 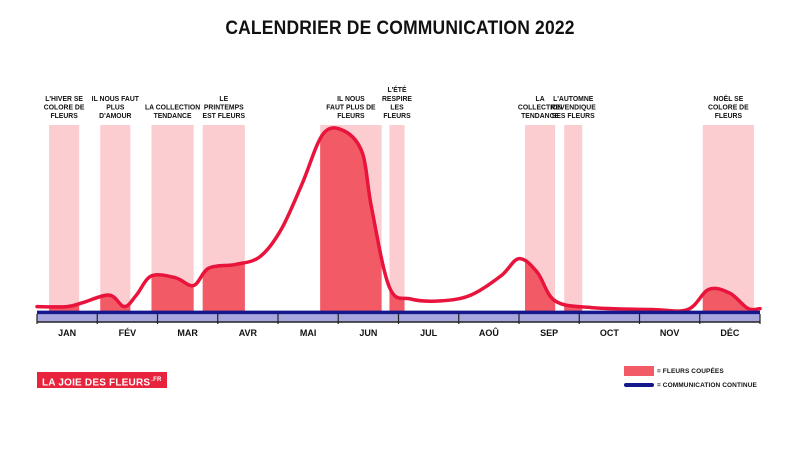 What do you see at coordinates (541, 97) in the screenshot?
I see `campaign-label-7-line-1: LA` at bounding box center [541, 97].